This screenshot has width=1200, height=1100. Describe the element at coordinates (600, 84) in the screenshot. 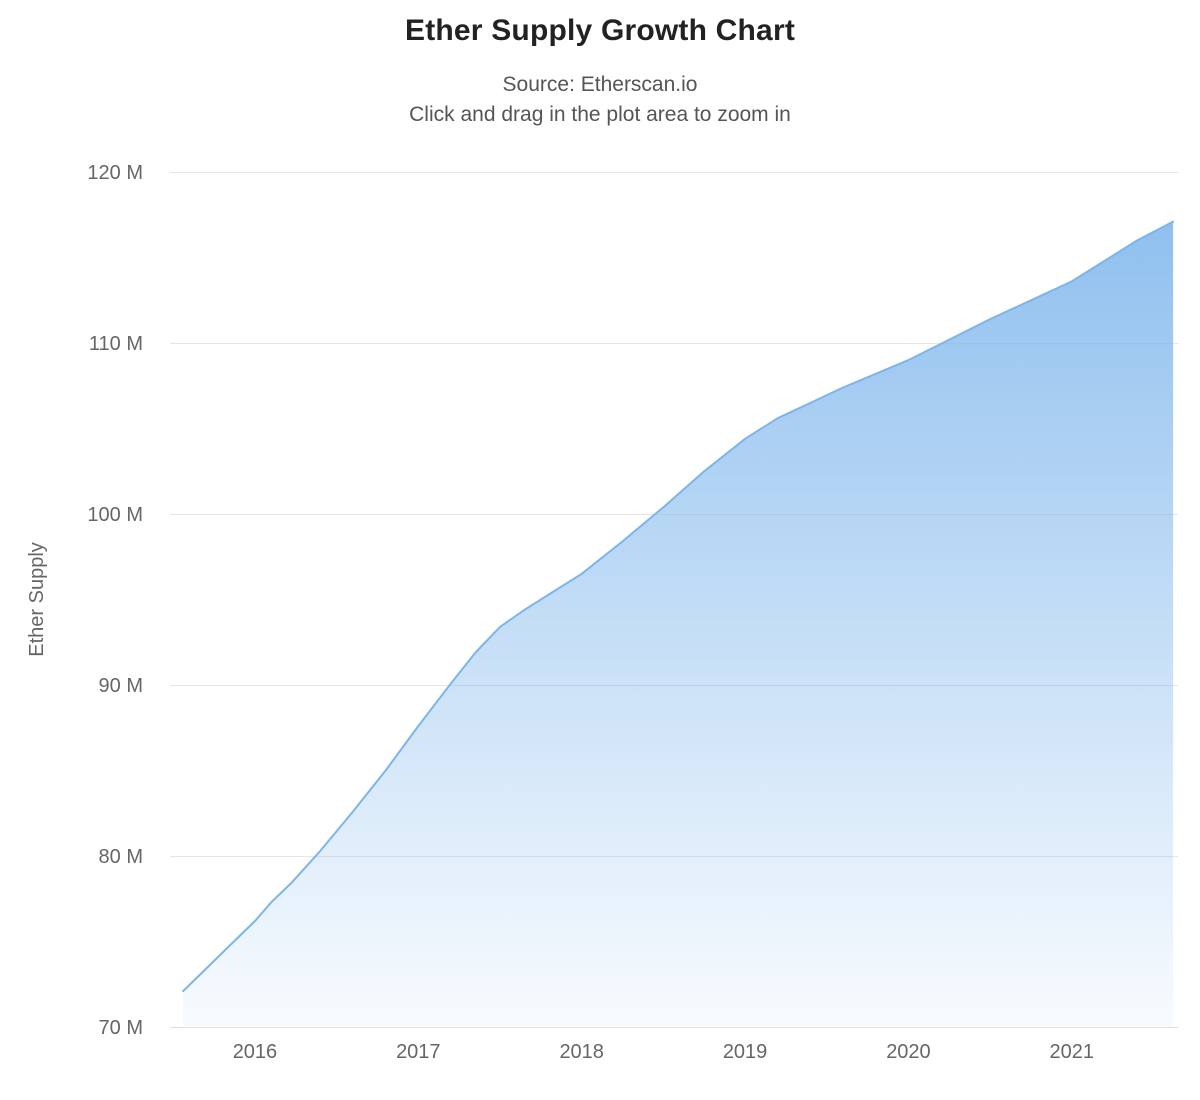

I see `chart-subtitle-source: Source: Etherscan.io` at that location.